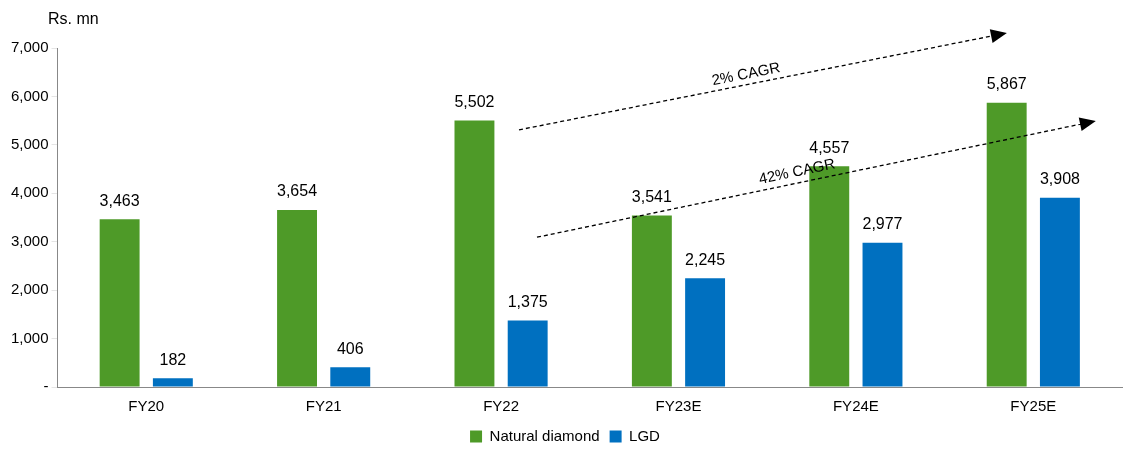  I want to click on data-label: 406, so click(350, 348).